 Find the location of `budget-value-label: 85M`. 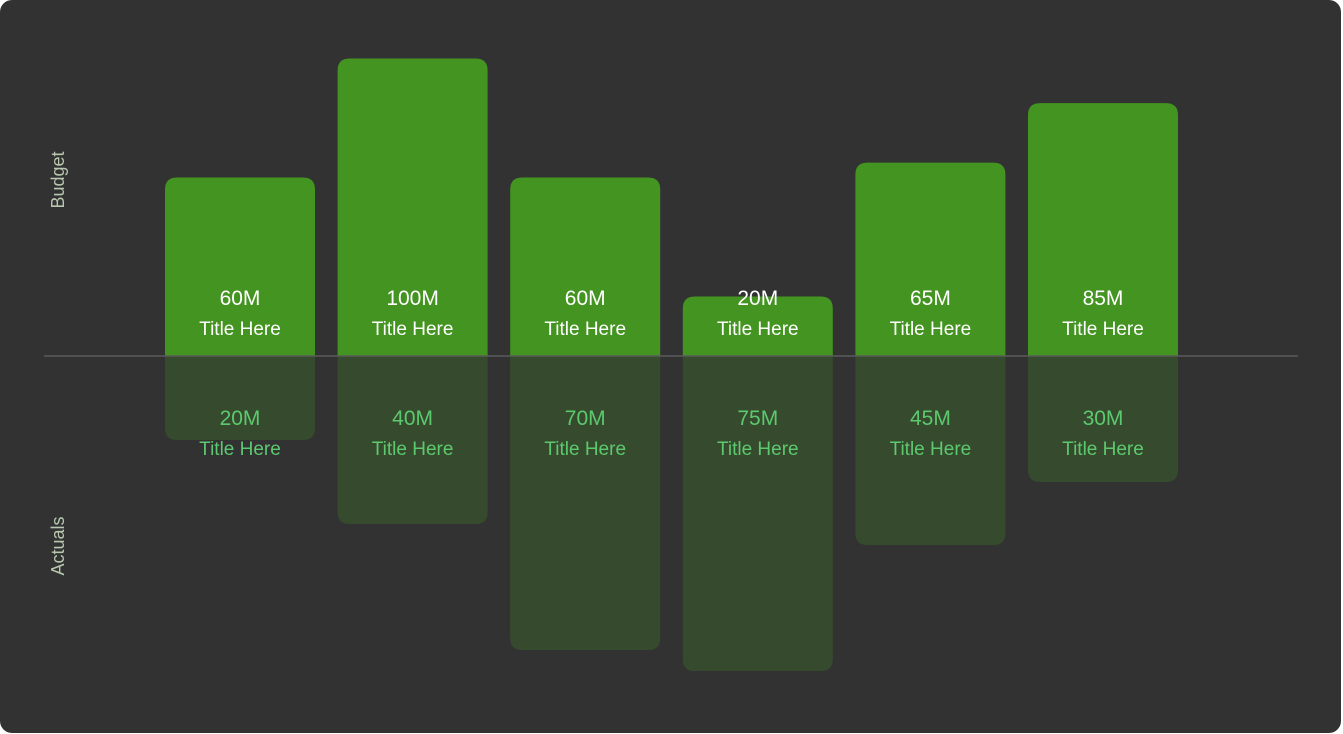

budget-value-label: 85M is located at coordinates (1103, 298).